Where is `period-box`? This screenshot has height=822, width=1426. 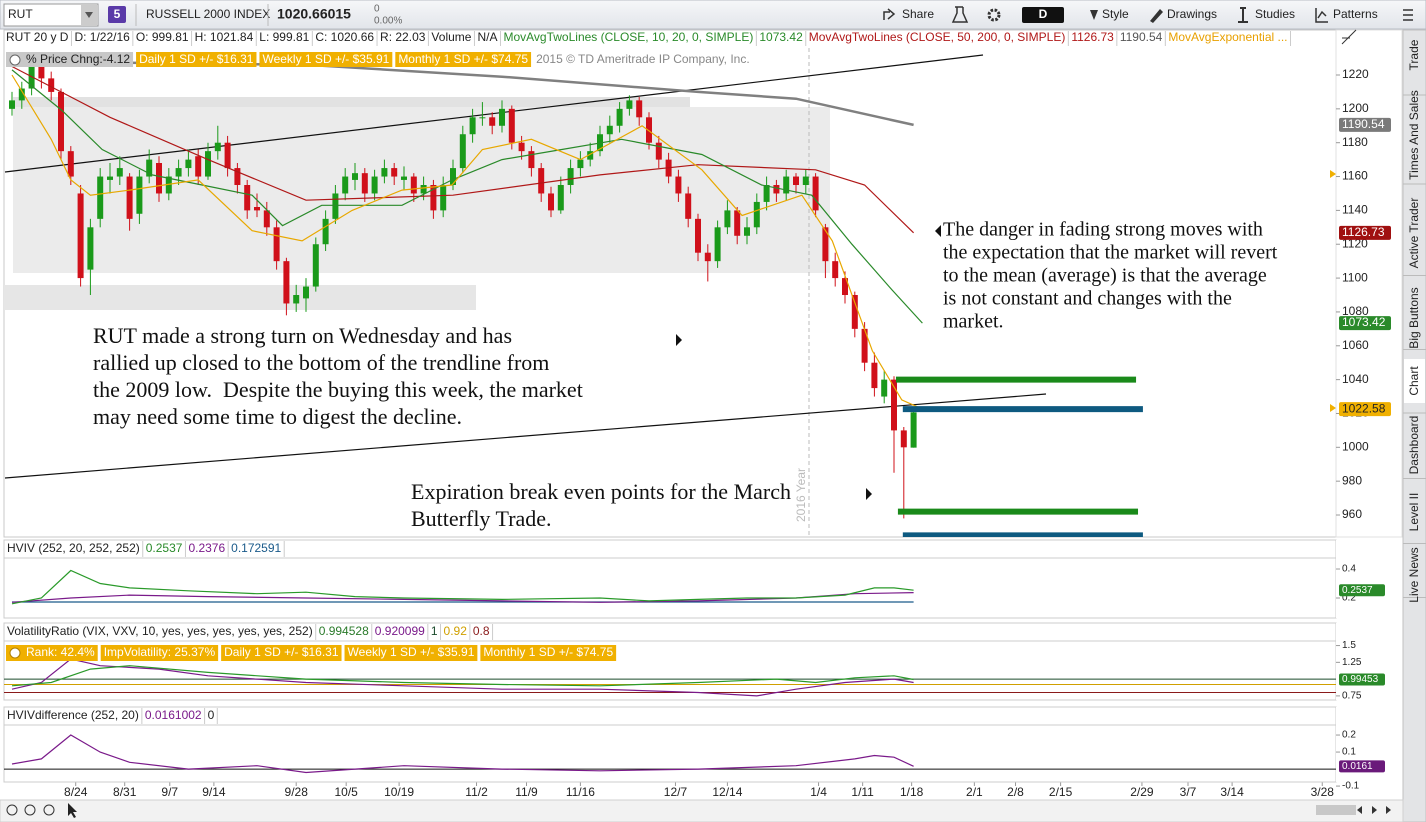
period-box is located at coordinates (1043, 15).